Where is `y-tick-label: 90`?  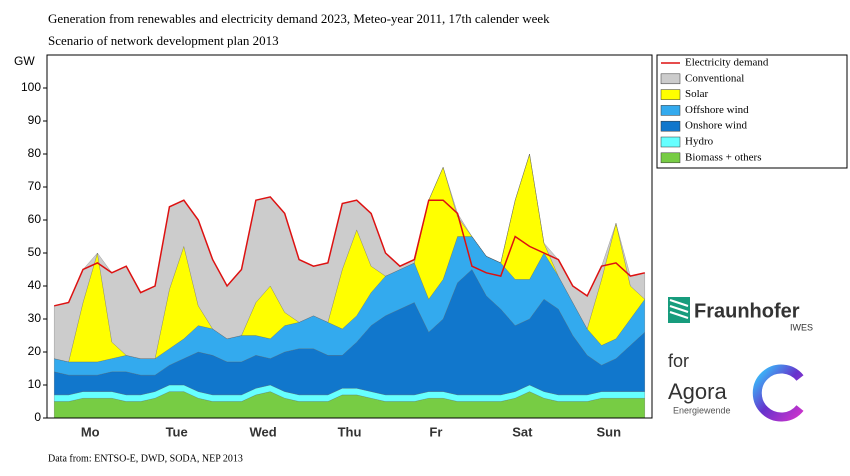
y-tick-label: 90 is located at coordinates (35, 120).